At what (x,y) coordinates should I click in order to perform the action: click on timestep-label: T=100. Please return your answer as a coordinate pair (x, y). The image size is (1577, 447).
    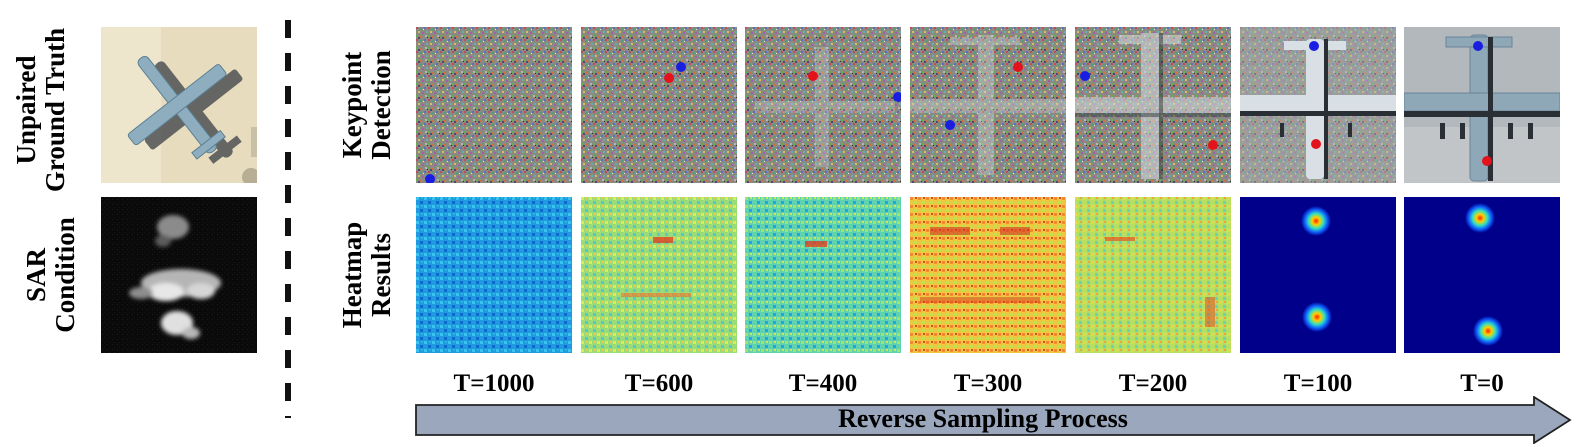
    Looking at the image, I should click on (1318, 383).